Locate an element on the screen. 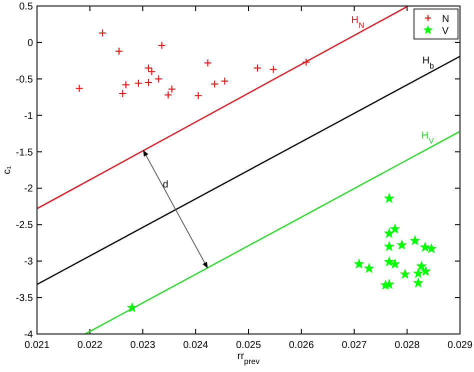  legend-label: N is located at coordinates (446, 19).